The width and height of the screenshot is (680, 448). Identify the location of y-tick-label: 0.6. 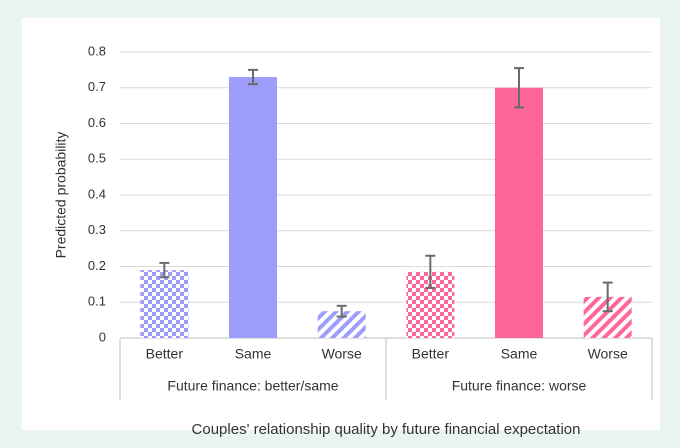
(97, 122).